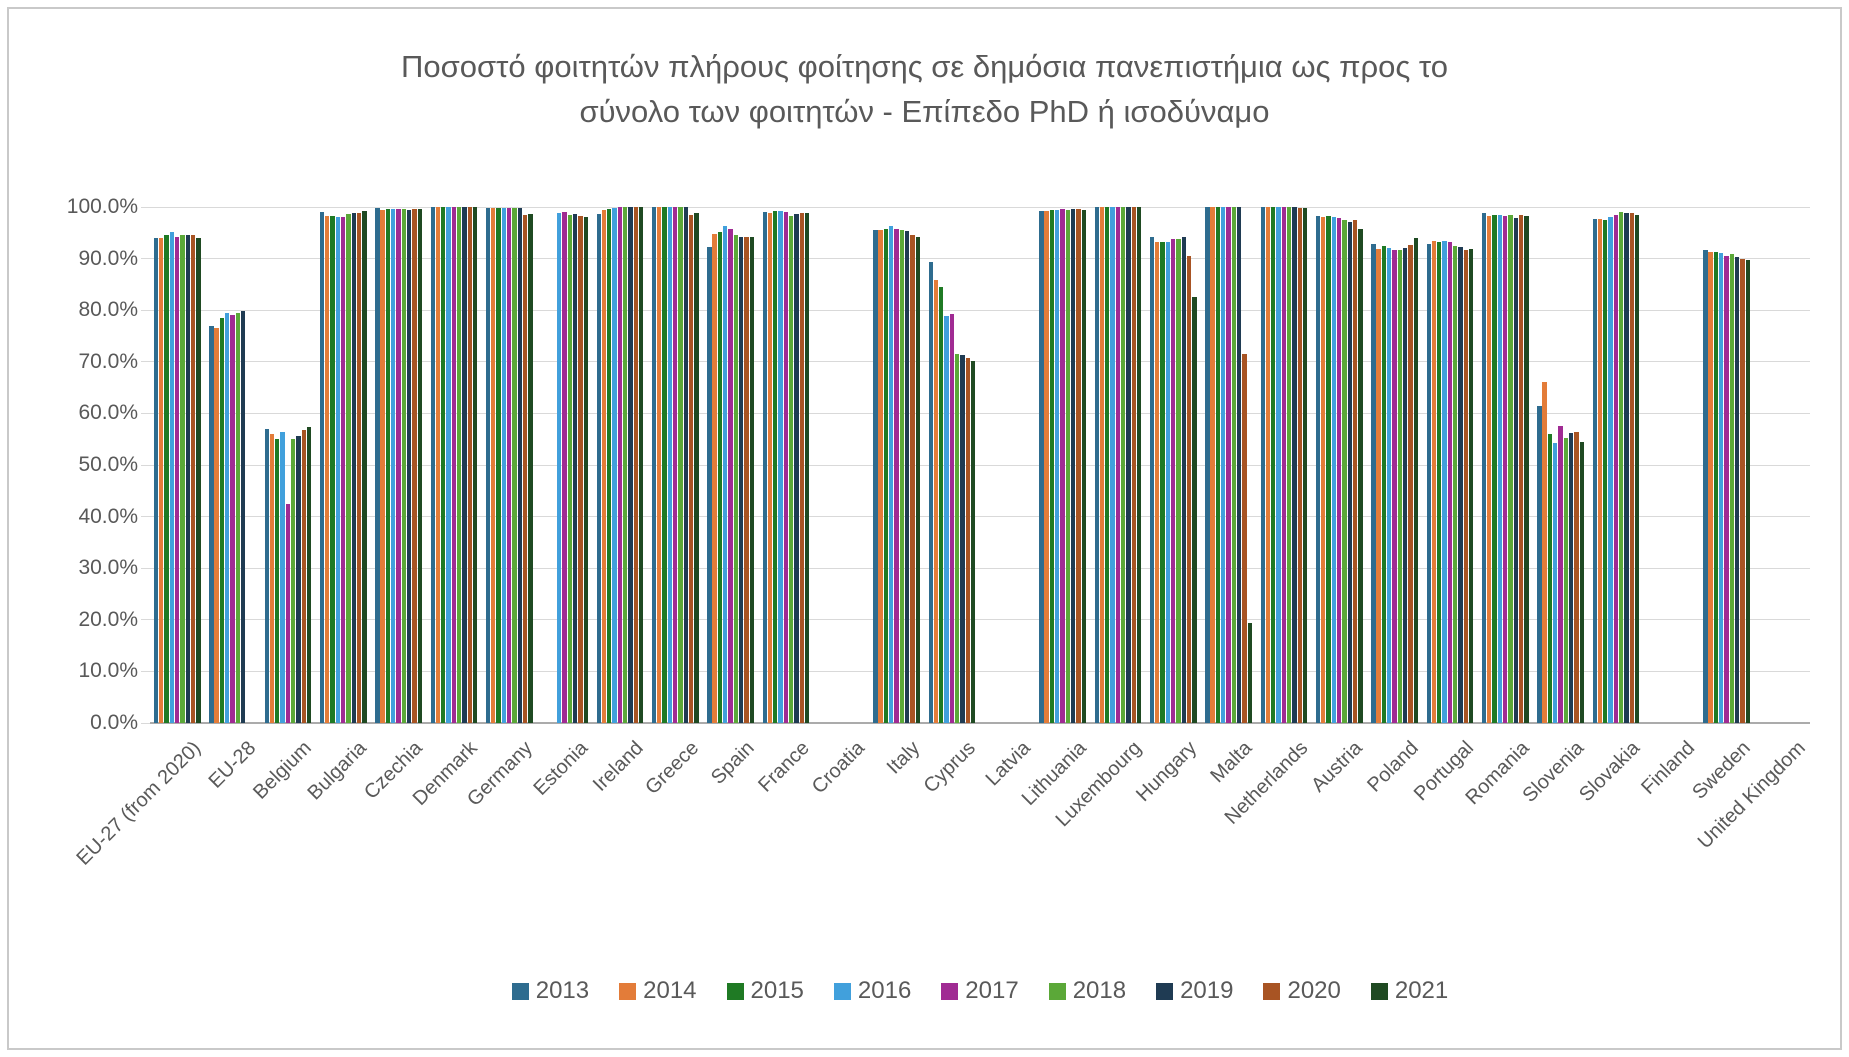  What do you see at coordinates (730, 475) in the screenshot?
I see `bar-2017-Spain` at bounding box center [730, 475].